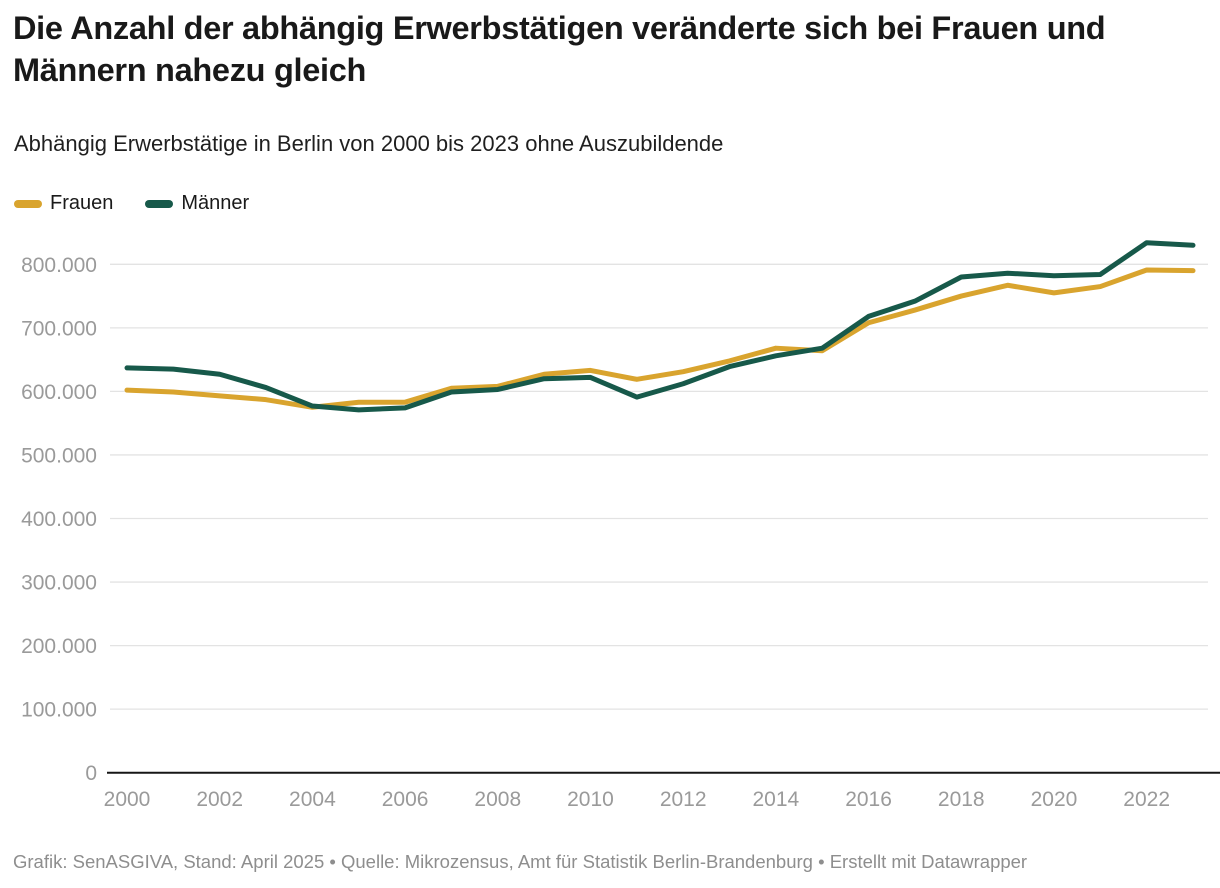 The height and width of the screenshot is (888, 1220). I want to click on legend-item-maenner: Männer, so click(197, 203).